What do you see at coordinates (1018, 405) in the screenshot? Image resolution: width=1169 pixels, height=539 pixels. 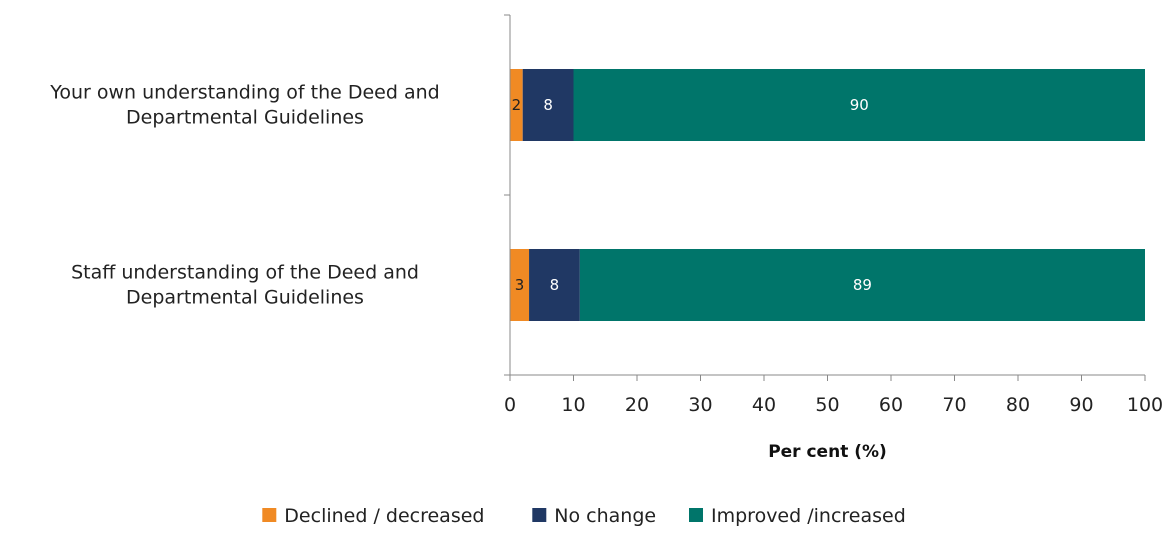 I see `x-tick-label: 80` at bounding box center [1018, 405].